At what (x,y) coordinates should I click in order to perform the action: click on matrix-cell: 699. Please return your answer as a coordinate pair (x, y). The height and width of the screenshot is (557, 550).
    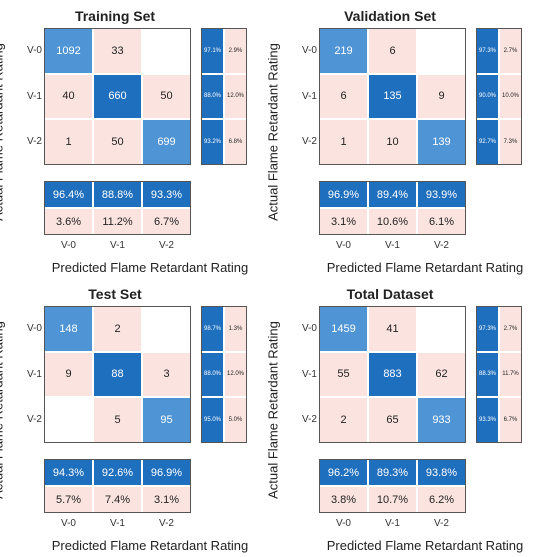
    Looking at the image, I should click on (166, 142).